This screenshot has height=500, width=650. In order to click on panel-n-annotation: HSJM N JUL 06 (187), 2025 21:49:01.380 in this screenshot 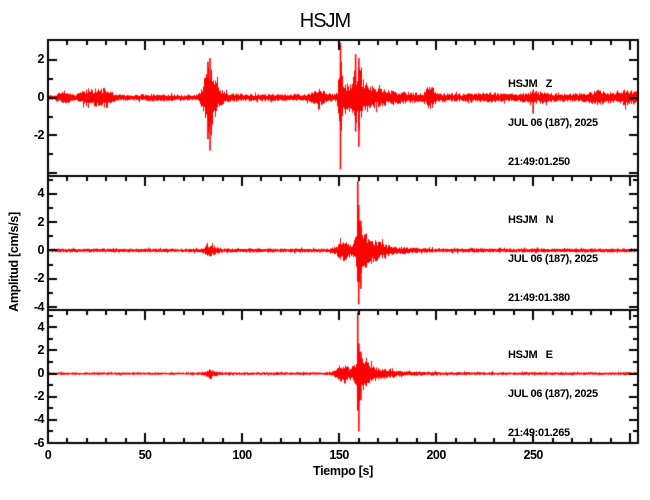, I will do `click(553, 259)`.